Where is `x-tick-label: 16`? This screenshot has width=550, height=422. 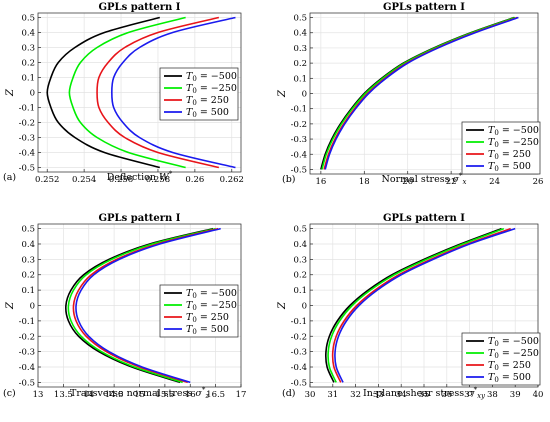 x-tick-label: 16 is located at coordinates (320, 182).